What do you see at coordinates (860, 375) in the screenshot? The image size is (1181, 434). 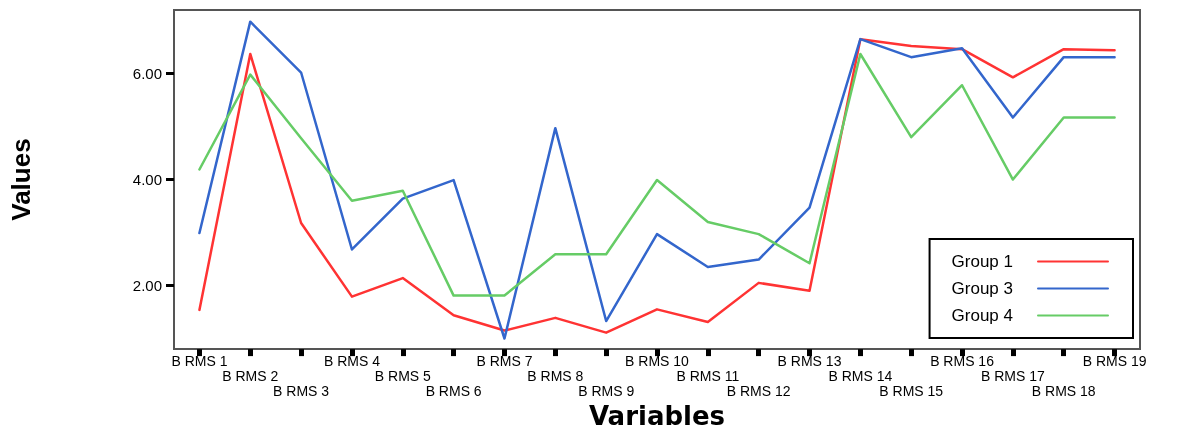 I see `x-tick-label: B RMS 14` at bounding box center [860, 375].